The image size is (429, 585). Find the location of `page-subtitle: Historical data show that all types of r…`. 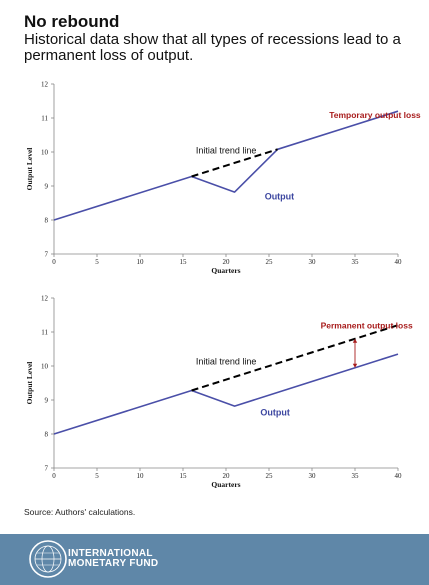

page-subtitle: Historical data show that all types of r… is located at coordinates (212, 47).